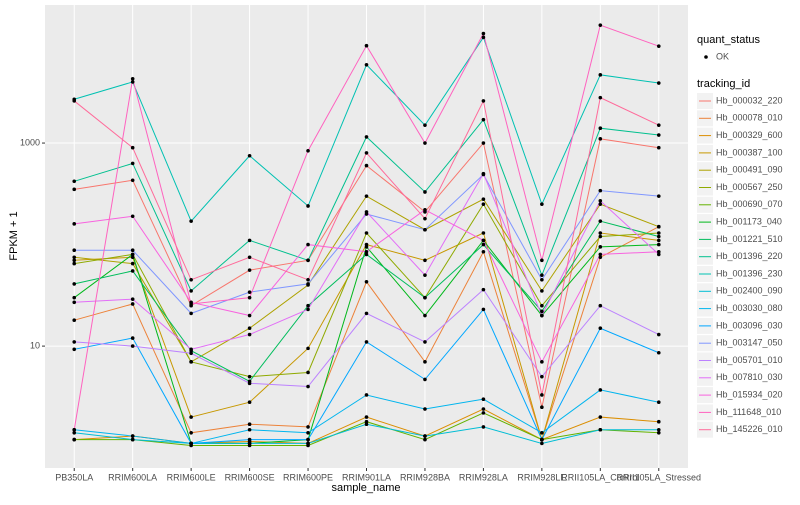 This screenshot has width=800, height=505. What do you see at coordinates (706, 57) in the screenshot?
I see `legend-key` at bounding box center [706, 57].